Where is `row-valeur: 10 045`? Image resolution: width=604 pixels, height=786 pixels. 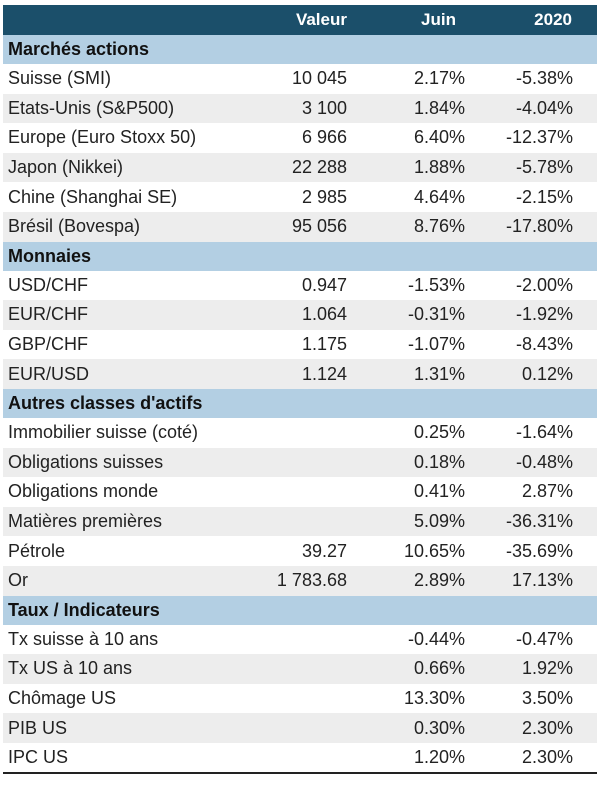
row-valeur: 10 045 is located at coordinates (319, 78).